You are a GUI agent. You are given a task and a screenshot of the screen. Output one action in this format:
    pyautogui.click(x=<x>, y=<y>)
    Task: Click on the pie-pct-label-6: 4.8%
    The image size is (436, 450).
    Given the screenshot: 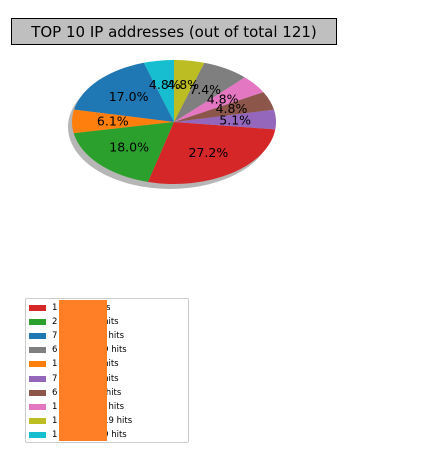 What is the action you would take?
    pyautogui.click(x=232, y=108)
    